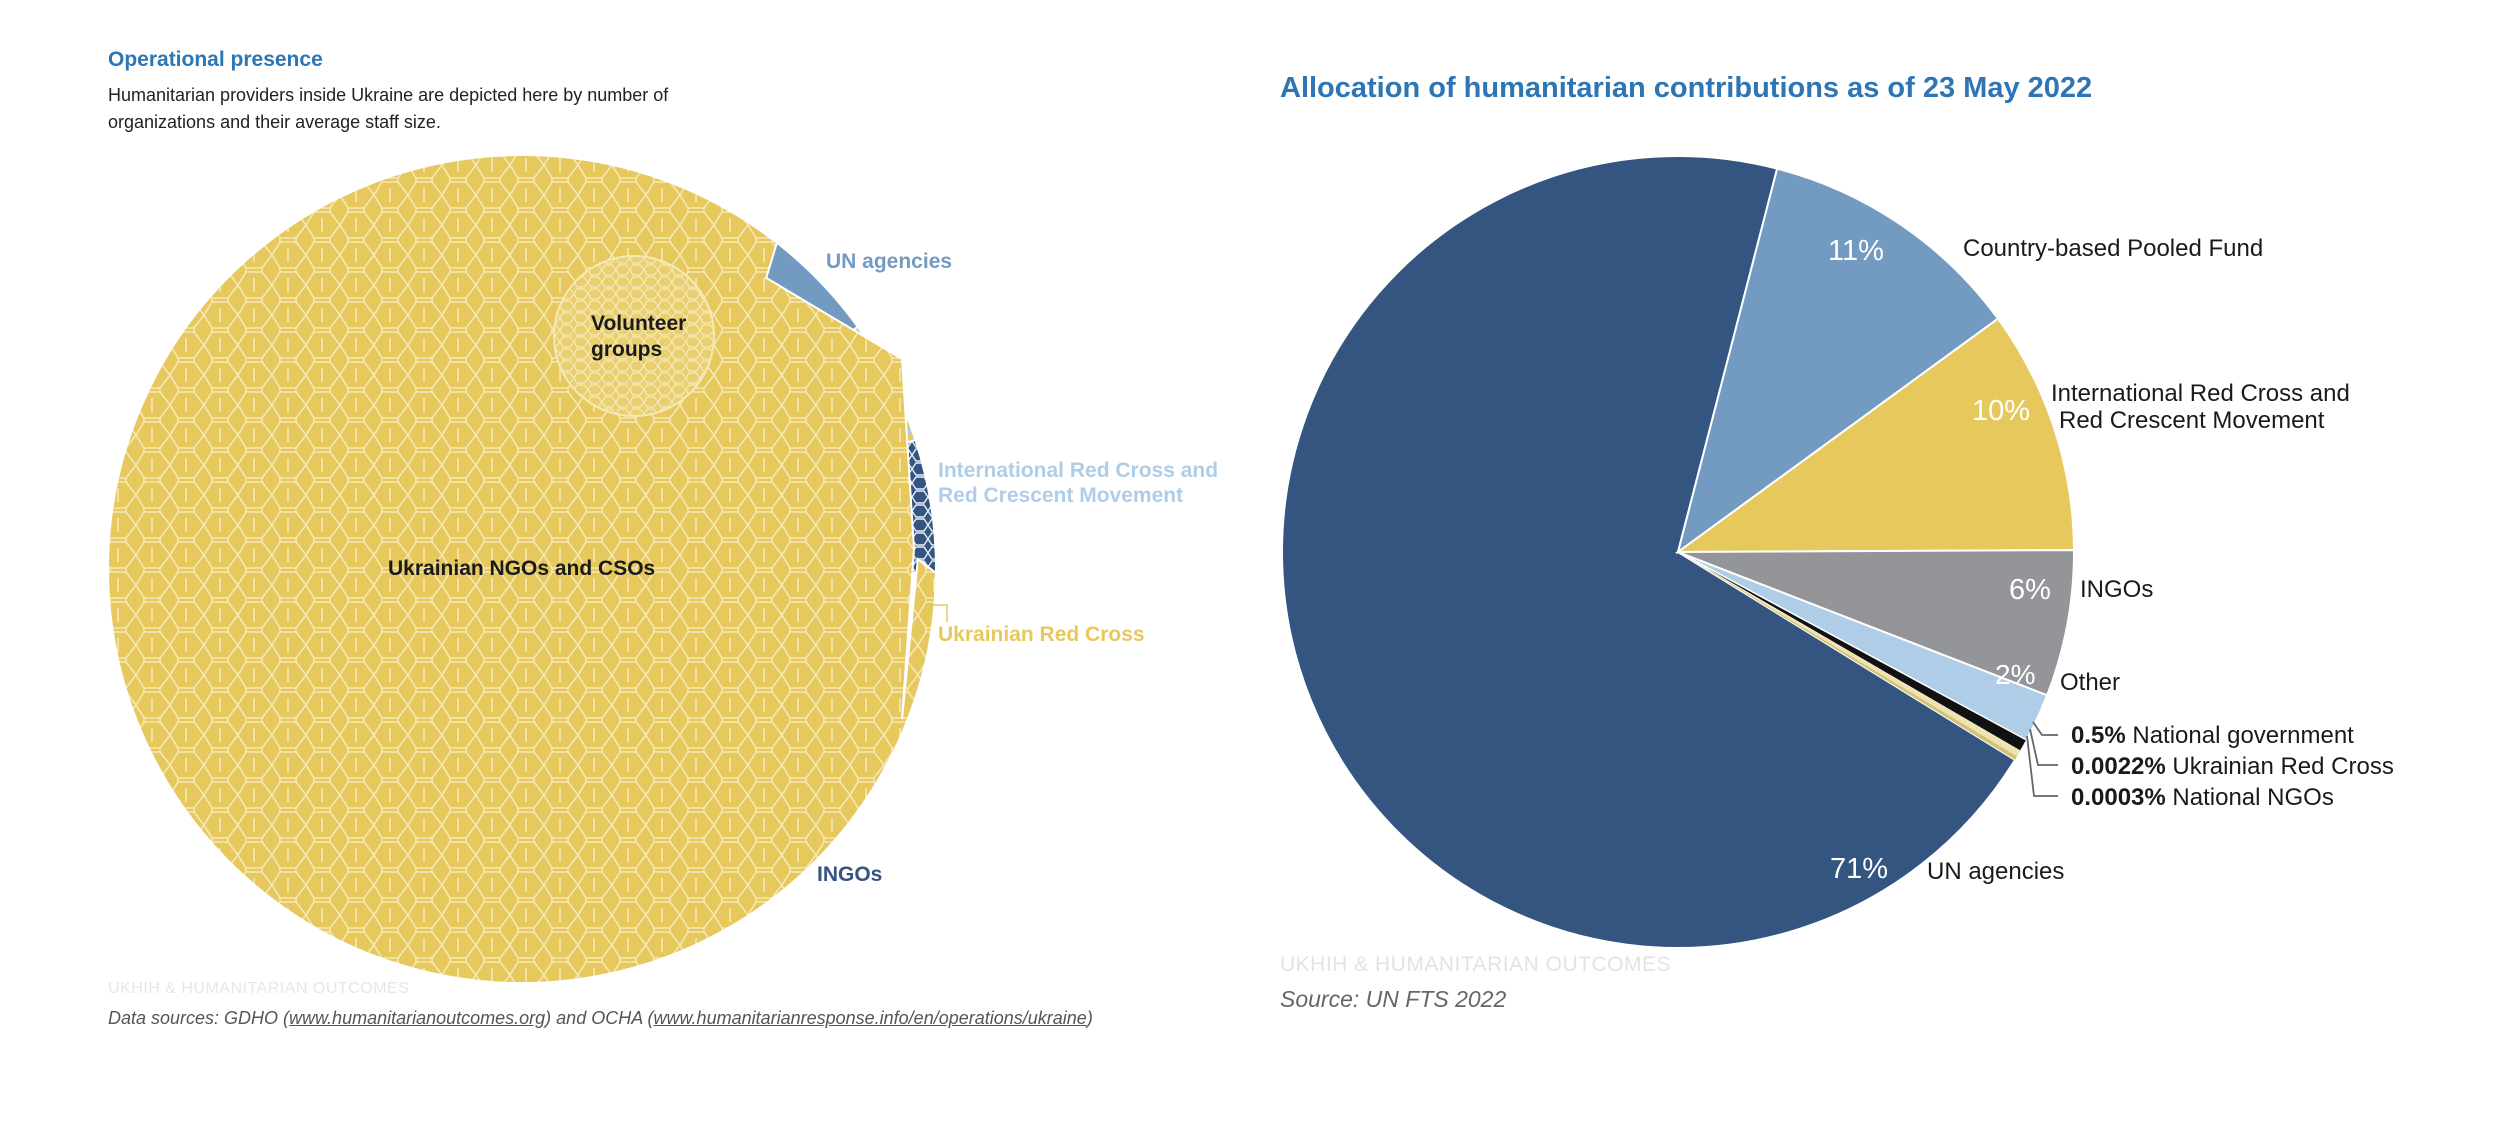  Describe the element at coordinates (215, 59) in the screenshot. I see `operational-presence-title: Operational presence` at that location.